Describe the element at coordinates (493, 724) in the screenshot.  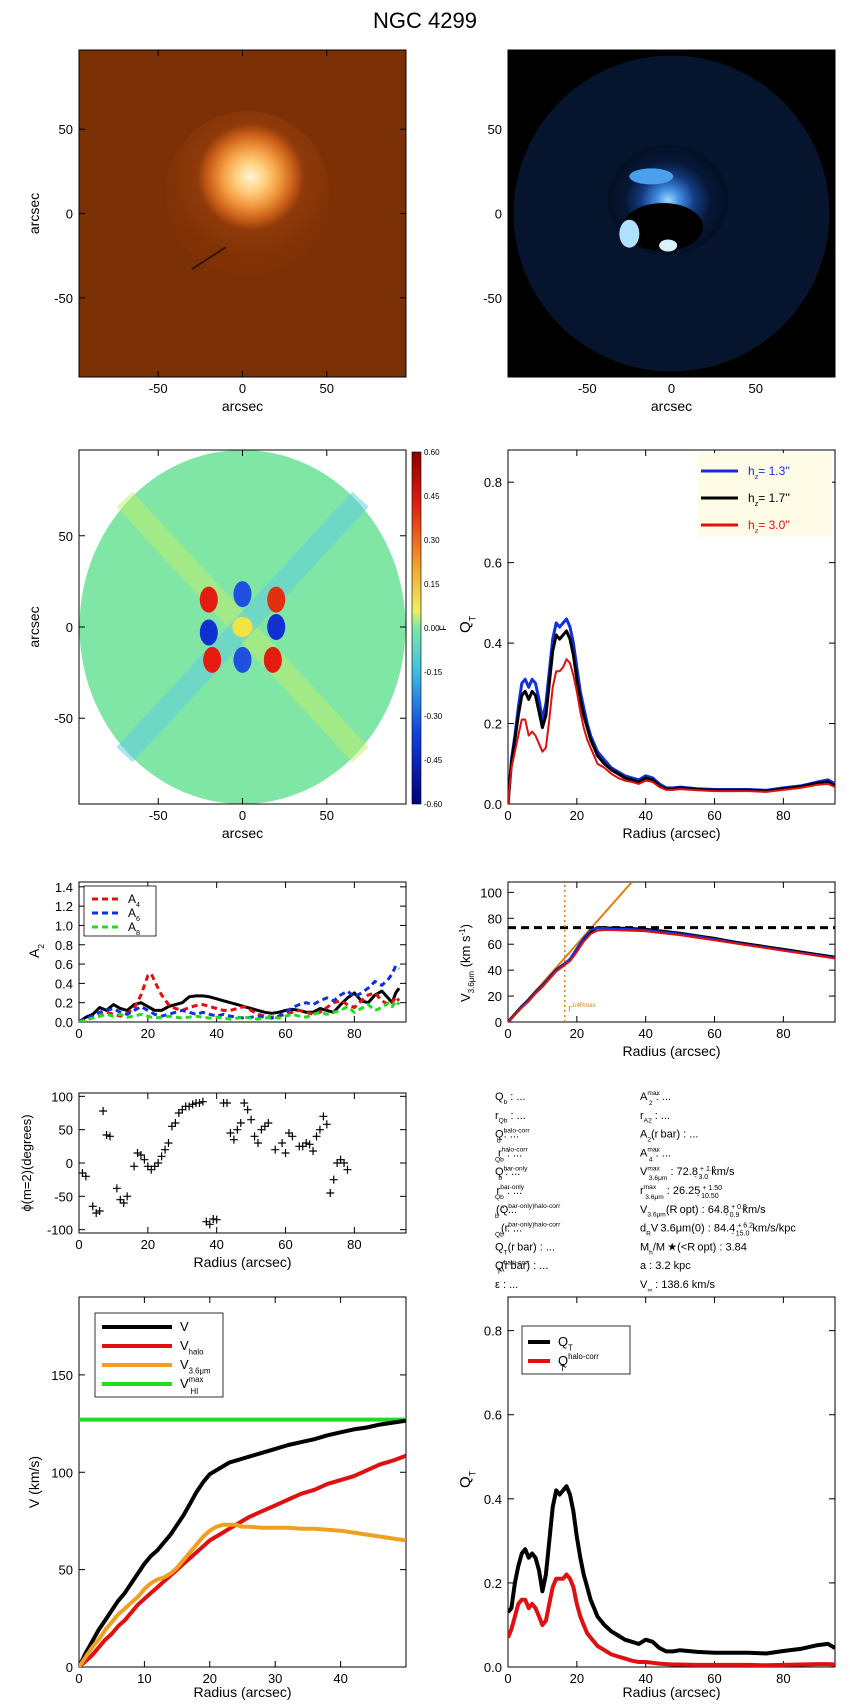
I see `y-tick-label: 0.2` at that location.